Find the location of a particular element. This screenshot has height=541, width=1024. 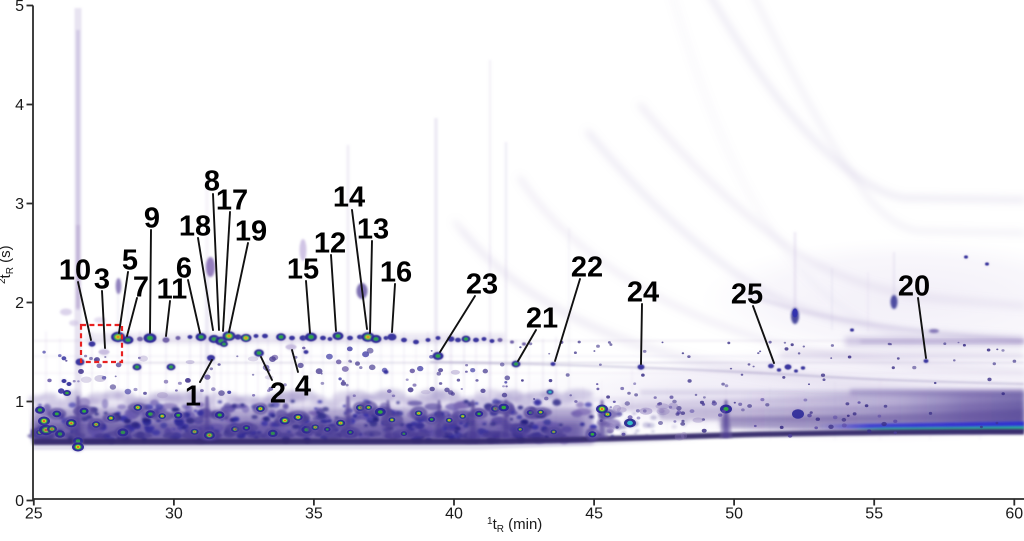

svg-text: 13 is located at coordinates (373, 230).